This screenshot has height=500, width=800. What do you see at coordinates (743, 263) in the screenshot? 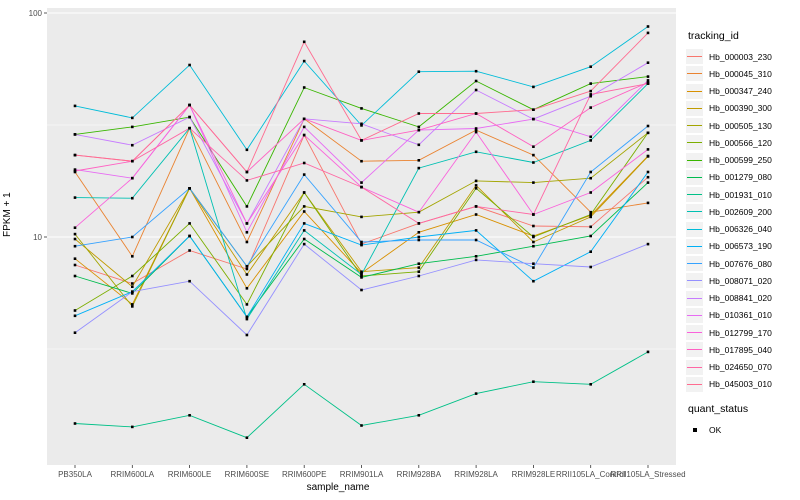
I see `legend-item-Hb_007676_080: Hb_007676_080` at bounding box center [743, 263].